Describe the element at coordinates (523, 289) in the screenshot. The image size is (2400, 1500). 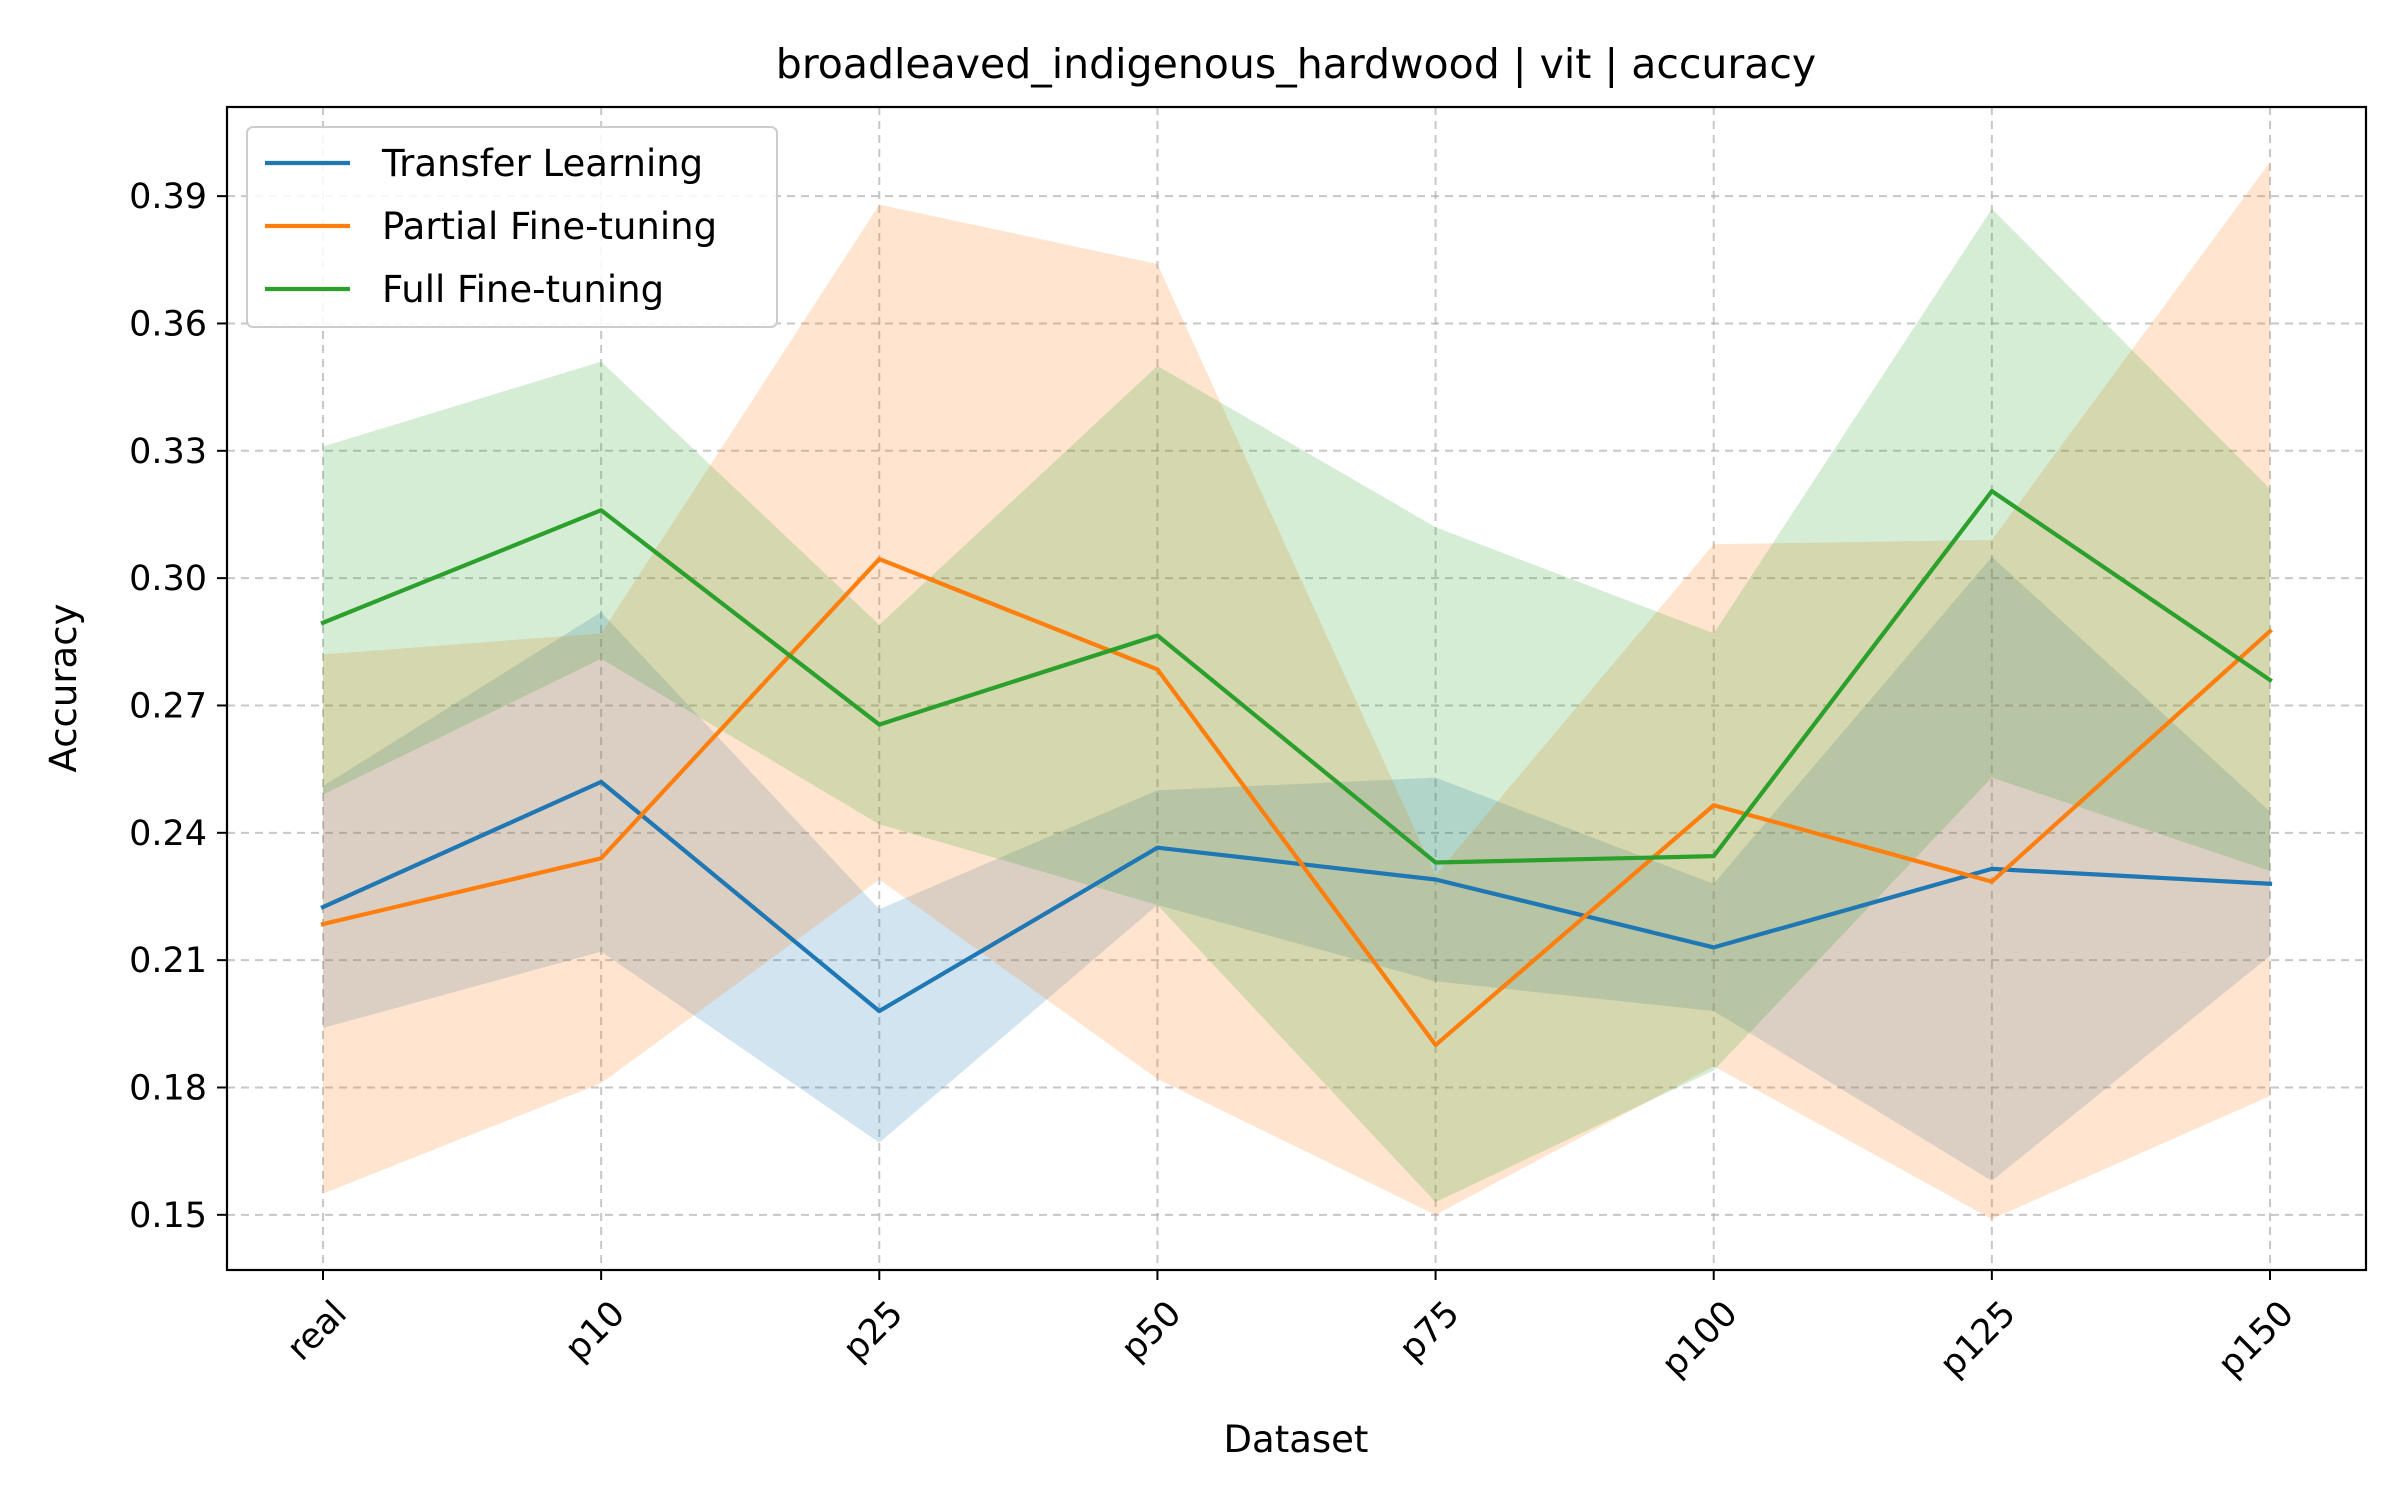
I see `legend-label: Full Fine-tuning` at that location.